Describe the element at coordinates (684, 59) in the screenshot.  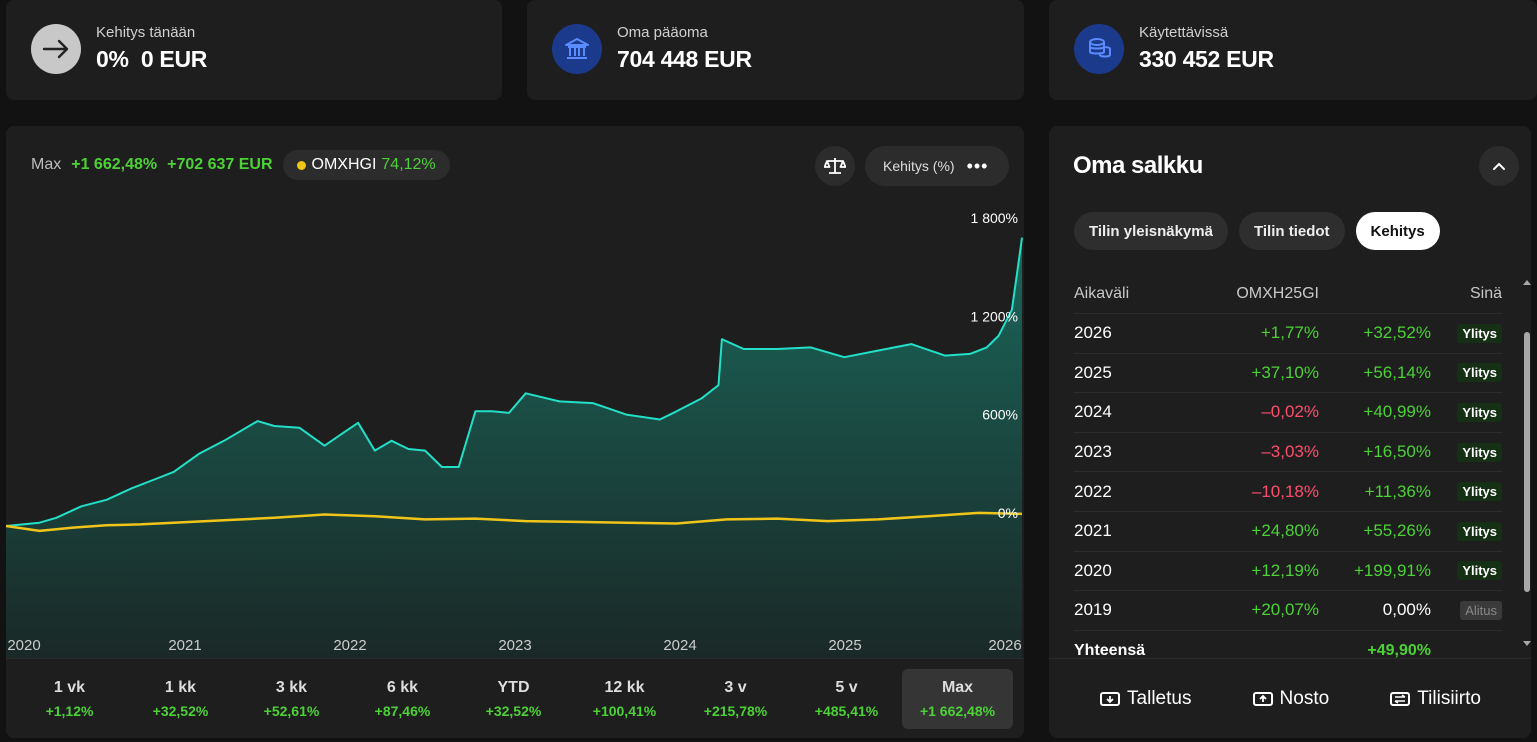
I see `stat-value: 704 448 EUR` at that location.